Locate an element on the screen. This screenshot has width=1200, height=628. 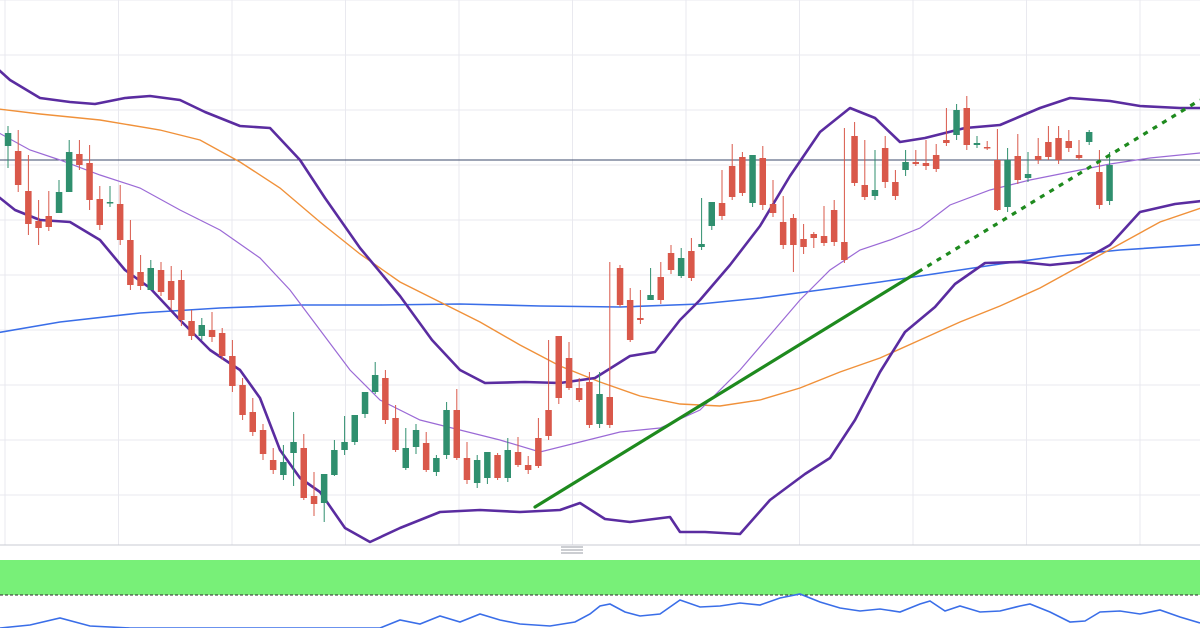
rsi-overbought-zone is located at coordinates (600, 577).